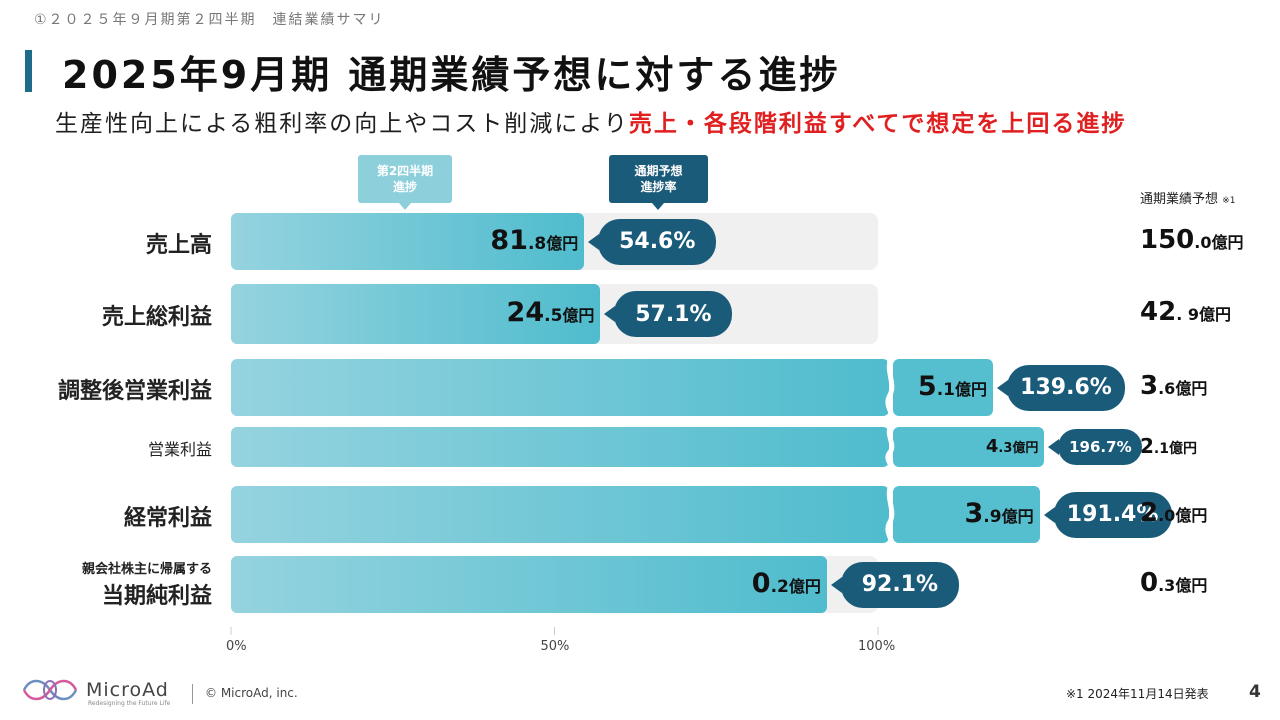 Image resolution: width=1280 pixels, height=720 pixels. Describe the element at coordinates (451, 75) in the screenshot. I see `page-title: 2025年9月期 通期業績予想に対する進捗` at that location.